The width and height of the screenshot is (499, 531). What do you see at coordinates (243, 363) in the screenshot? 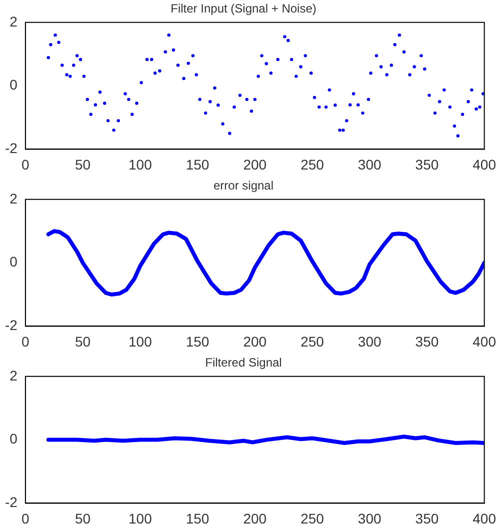
I see `chart-title: Filtered Signal` at bounding box center [243, 363].